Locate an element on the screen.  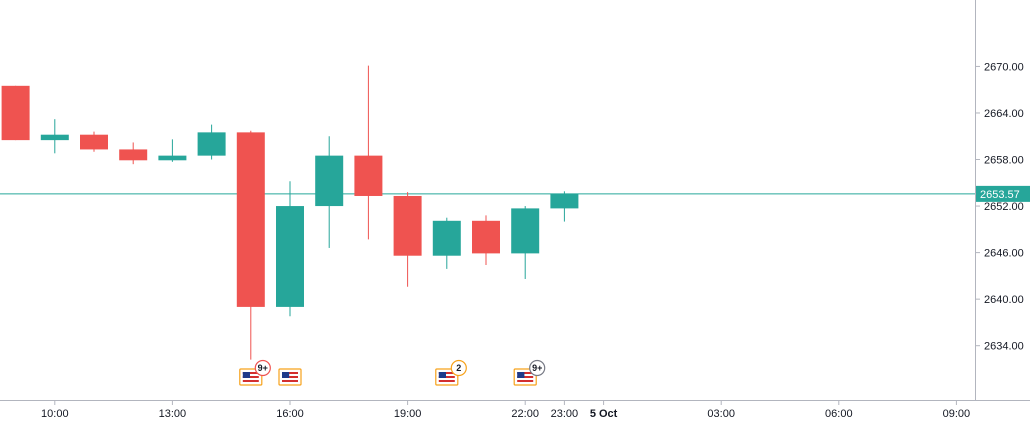
x-tick-label: 09:00 is located at coordinates (957, 414).